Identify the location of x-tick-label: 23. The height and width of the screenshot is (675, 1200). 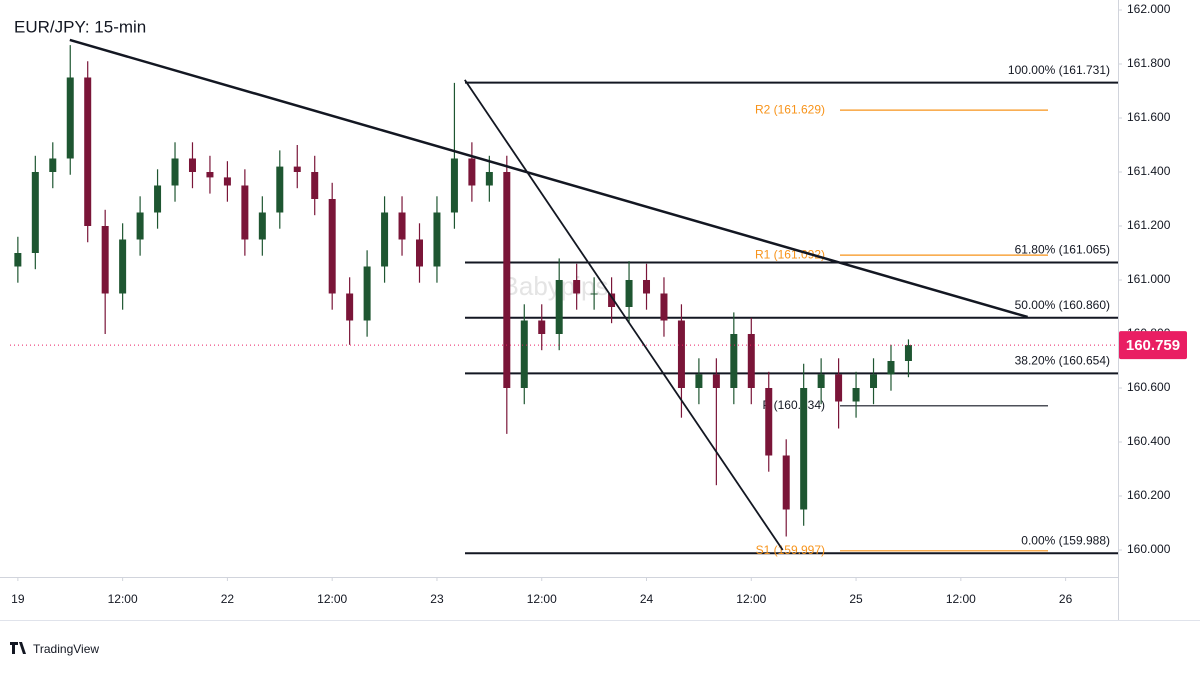
(437, 599).